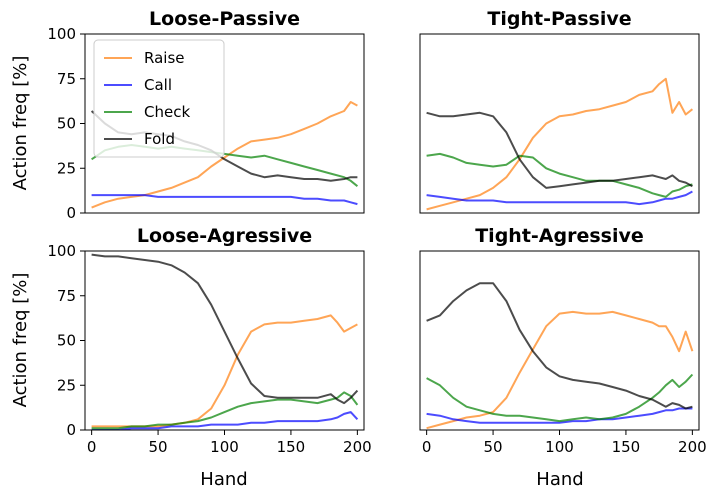 Image resolution: width=707 pixels, height=498 pixels. I want to click on panel-title-loose-passive: Loose-Passive, so click(224, 19).